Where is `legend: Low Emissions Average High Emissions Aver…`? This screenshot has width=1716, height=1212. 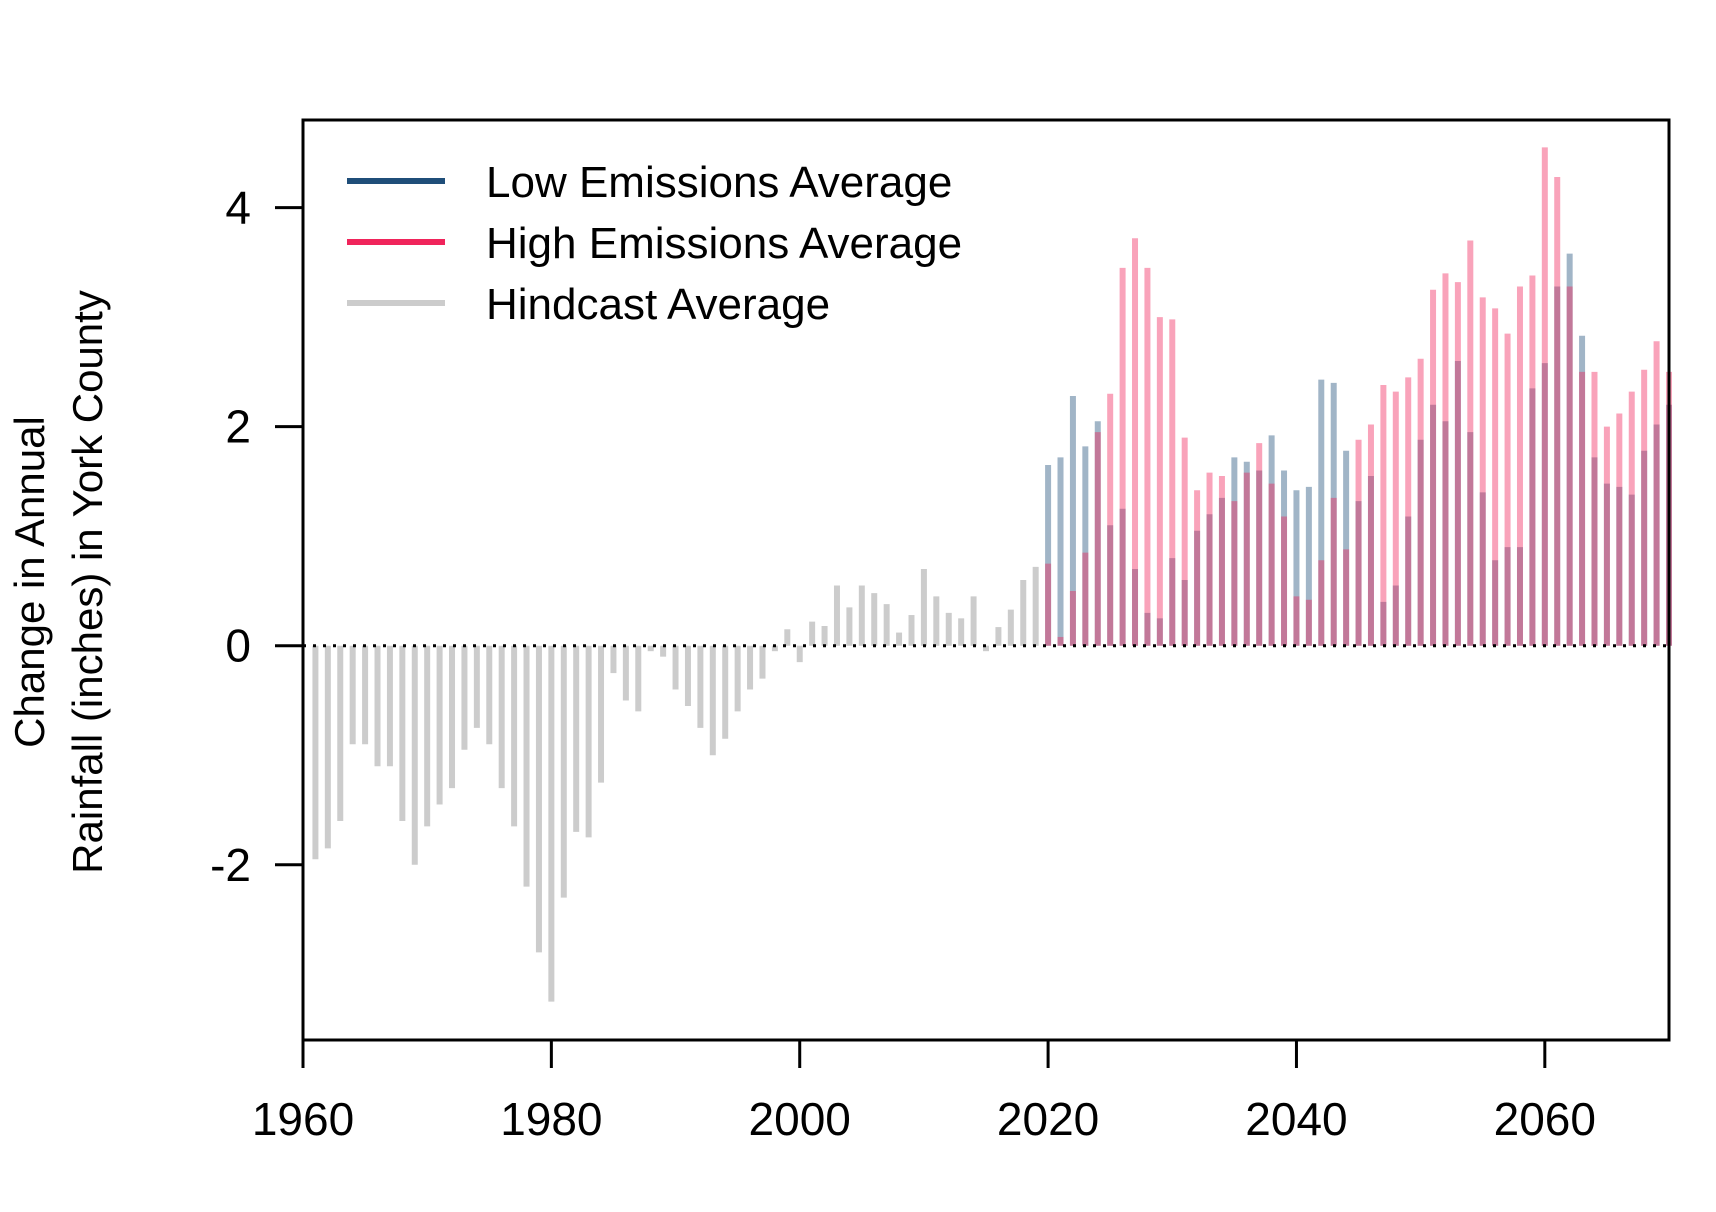 legend: Low Emissions Average High Emissions Aver… is located at coordinates (654, 243).